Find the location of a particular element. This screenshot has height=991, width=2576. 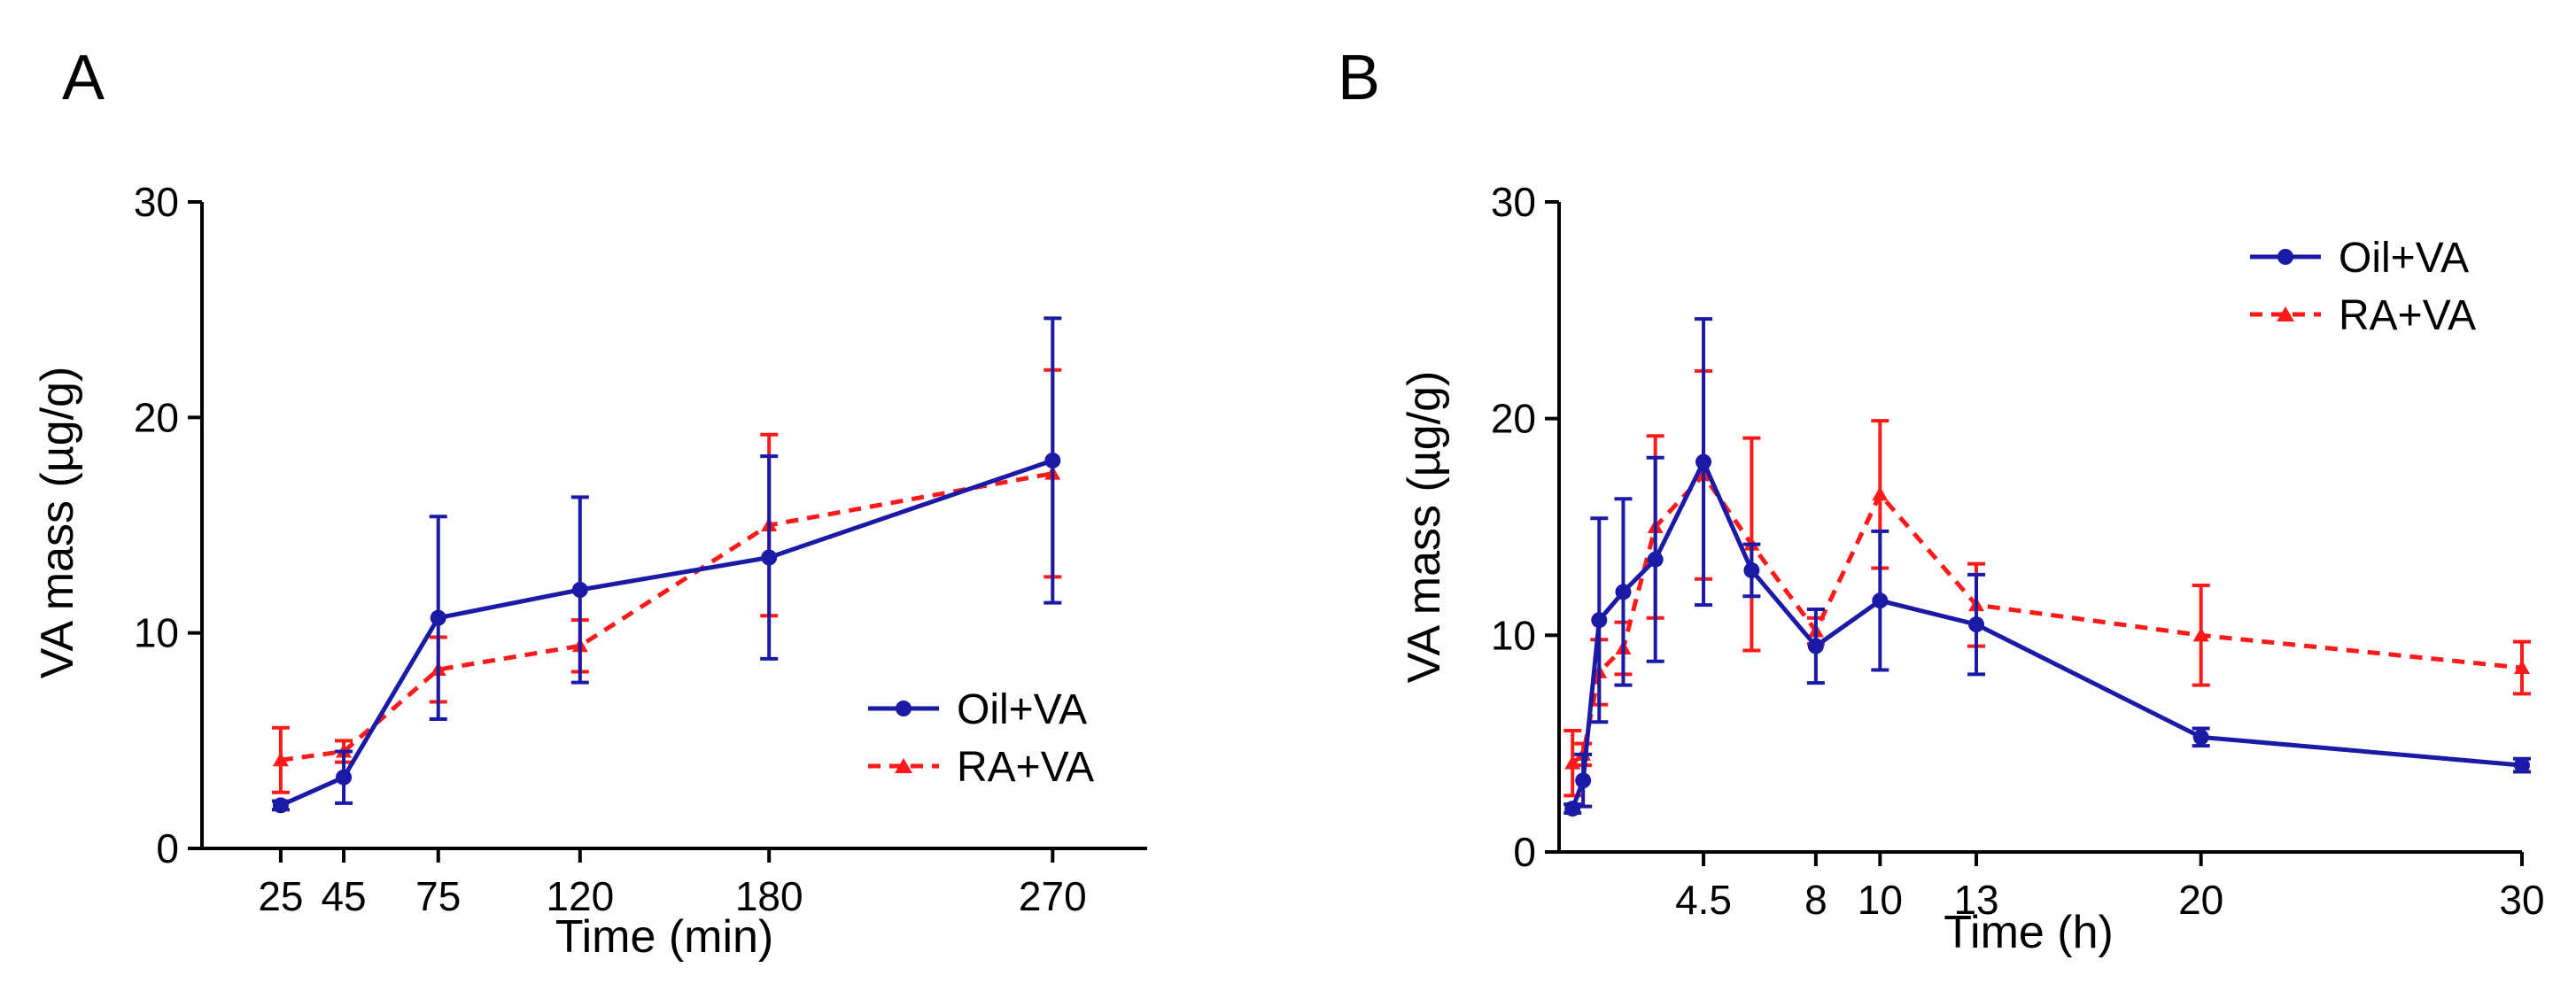

panel-label-b: B is located at coordinates (1359, 78).